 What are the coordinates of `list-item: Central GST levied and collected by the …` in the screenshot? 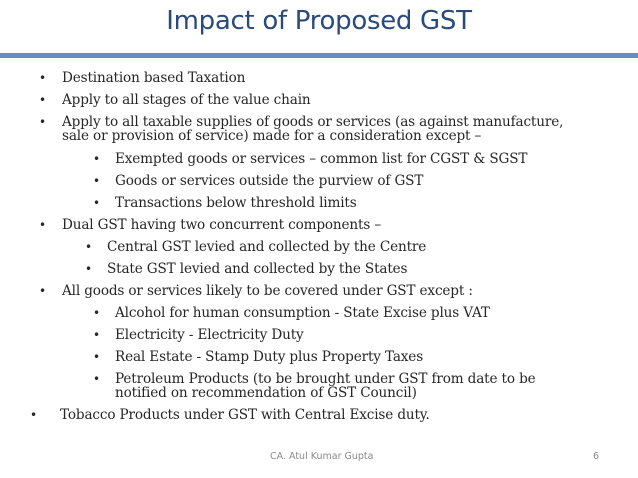 It's located at (267, 247).